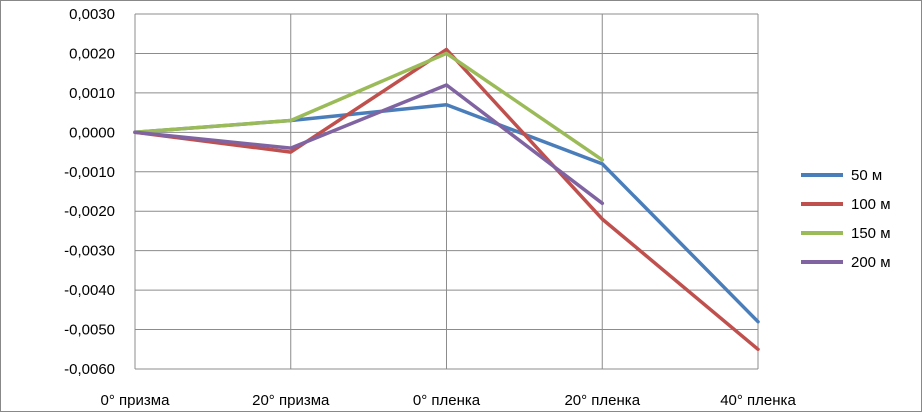 This screenshot has width=922, height=412. What do you see at coordinates (92, 93) in the screenshot?
I see `y-tick-label: 0,0010` at bounding box center [92, 93].